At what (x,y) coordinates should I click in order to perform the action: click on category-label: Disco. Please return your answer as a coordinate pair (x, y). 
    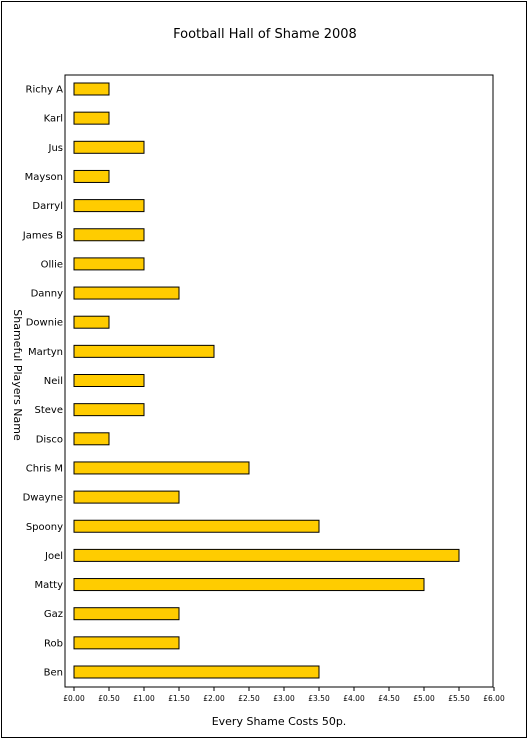
    Looking at the image, I should click on (49, 439).